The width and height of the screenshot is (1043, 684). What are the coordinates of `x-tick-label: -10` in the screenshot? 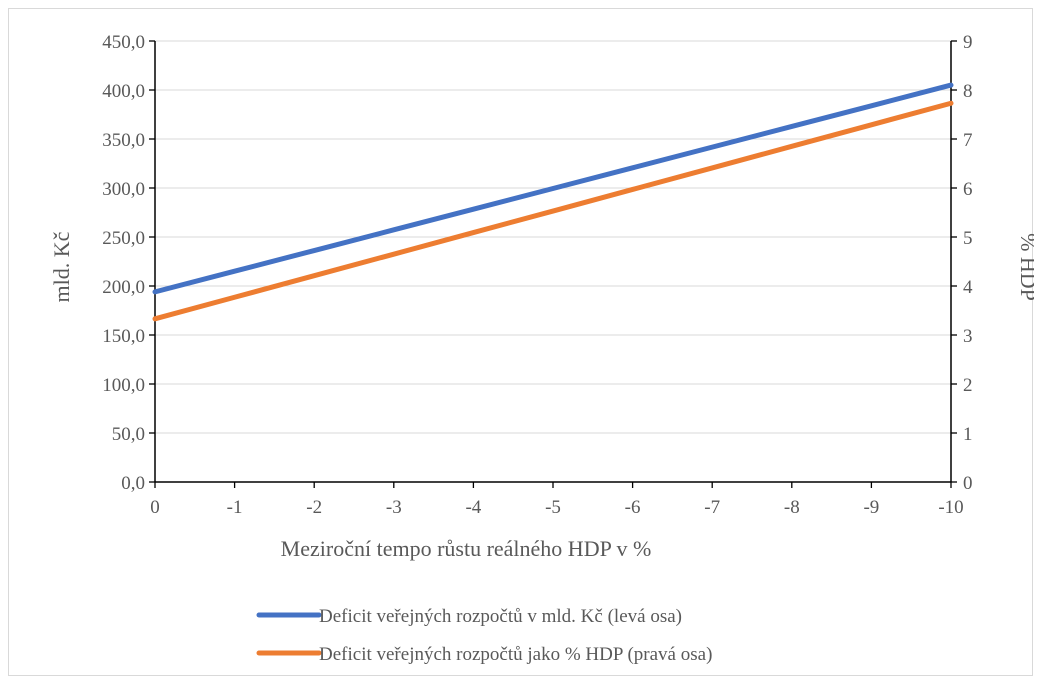 It's located at (950, 507).